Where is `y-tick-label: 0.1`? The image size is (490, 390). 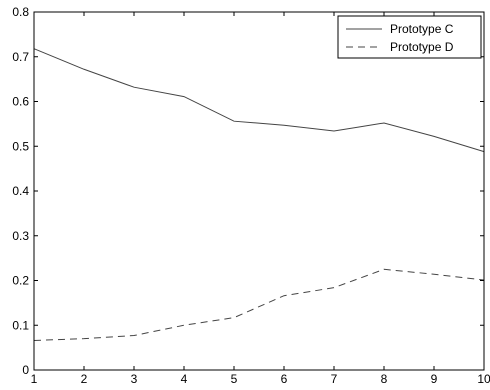 y-tick-label: 0.1 is located at coordinates (20, 325).